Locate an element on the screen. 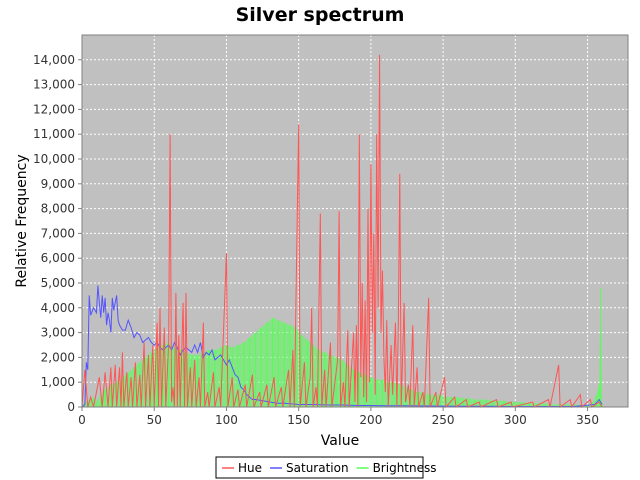 This screenshot has height=480, width=640. legend-box is located at coordinates (319, 467).